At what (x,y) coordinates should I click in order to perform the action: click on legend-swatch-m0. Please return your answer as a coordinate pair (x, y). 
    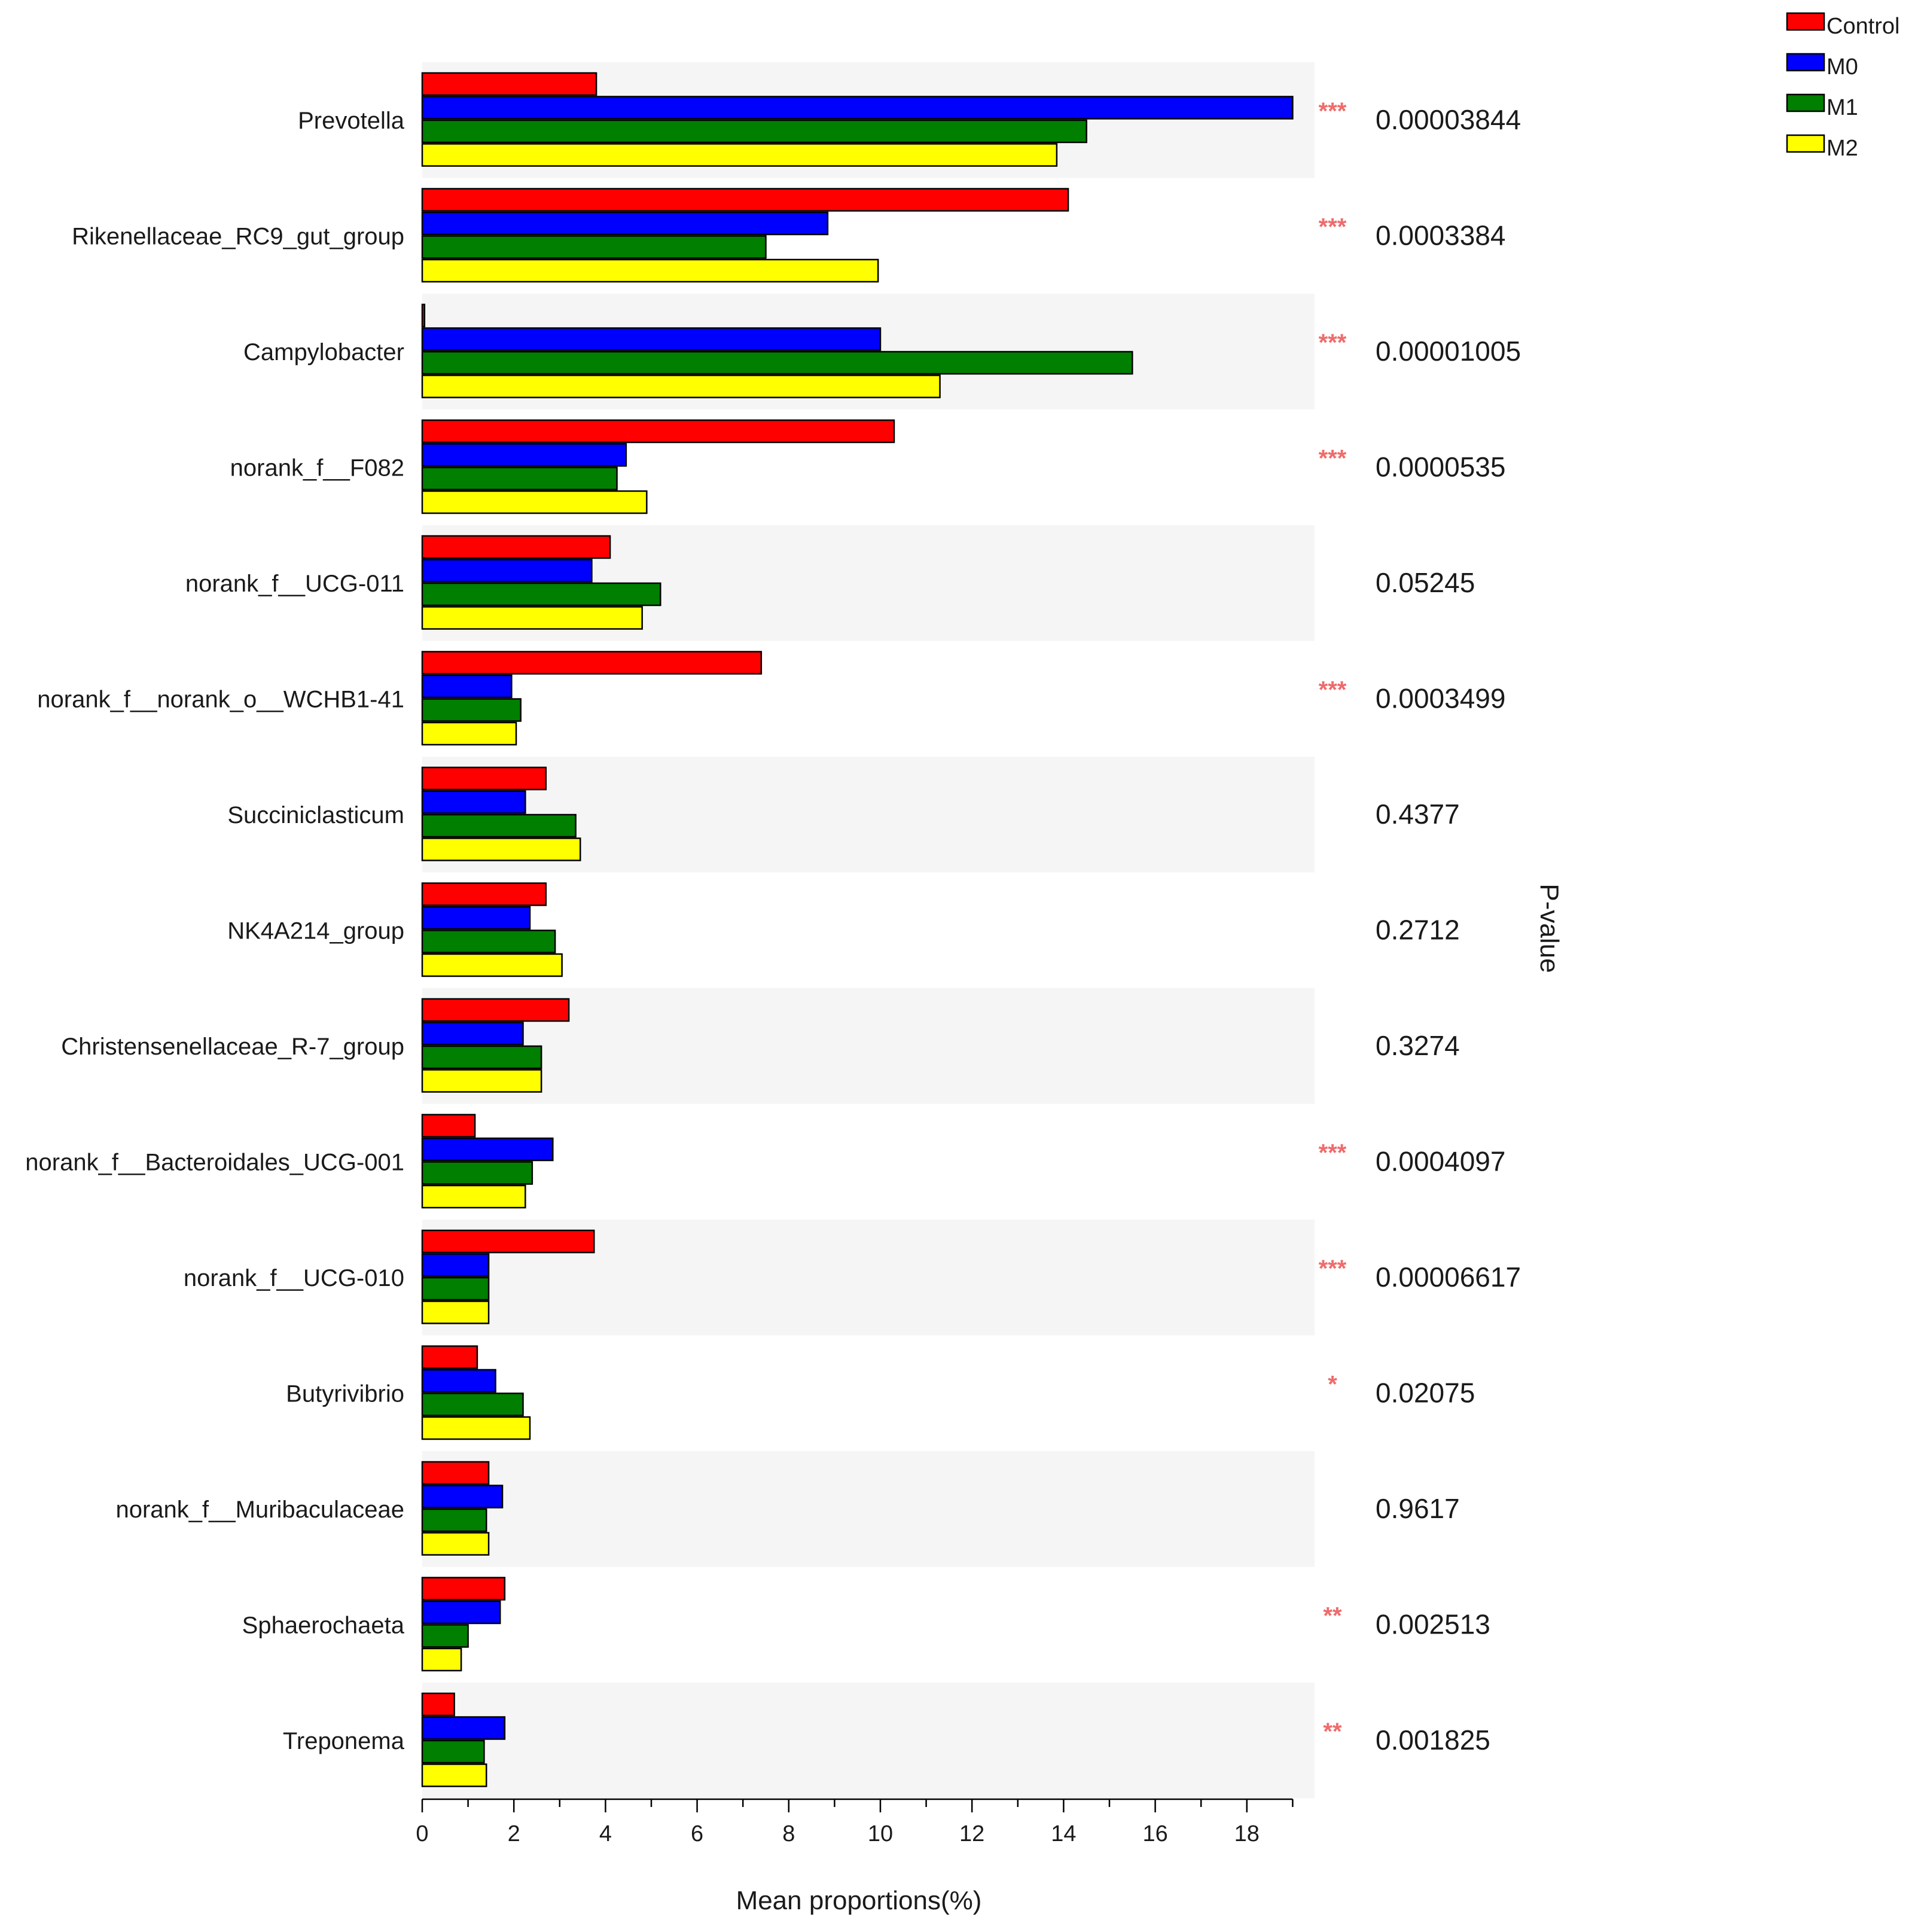
    Looking at the image, I should click on (1805, 62).